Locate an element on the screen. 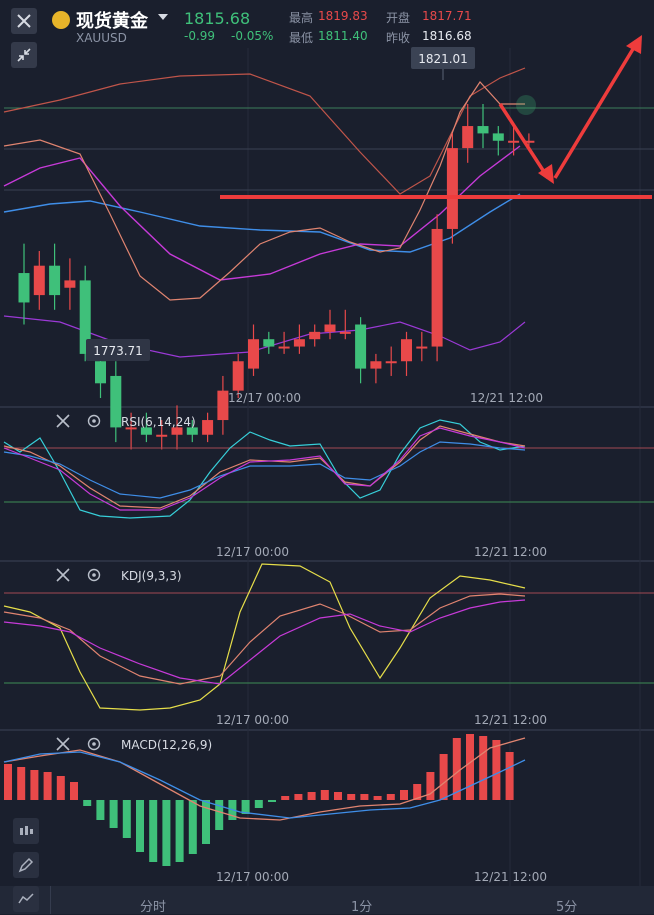 This screenshot has height=915, width=654. macd-settings-icon is located at coordinates (94, 744).